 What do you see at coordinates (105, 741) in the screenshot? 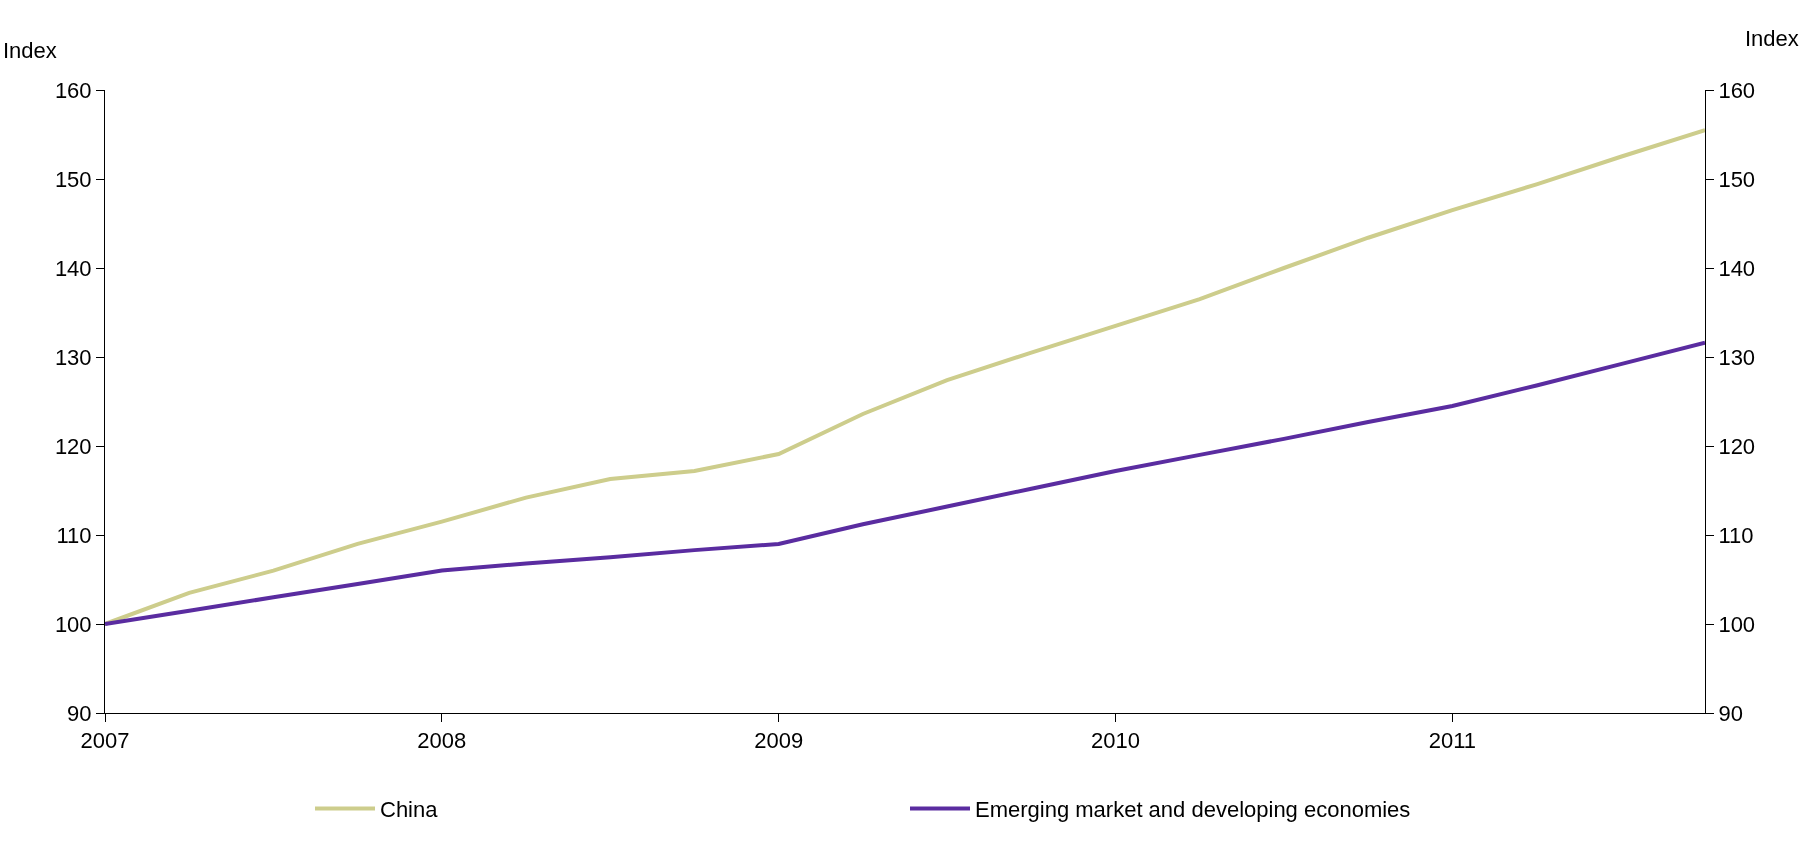
I see `x-tick-label: 2007` at bounding box center [105, 741].